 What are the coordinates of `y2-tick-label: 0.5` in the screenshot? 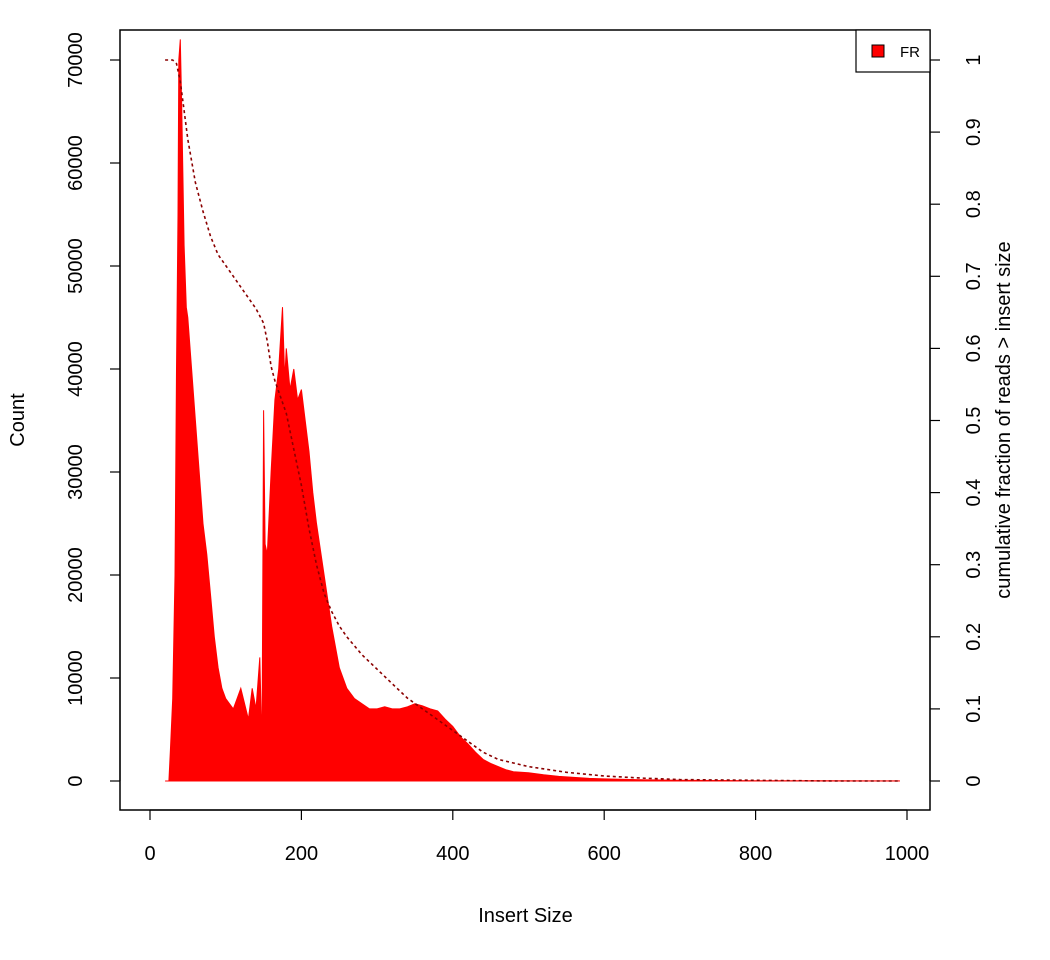 It's located at (974, 421).